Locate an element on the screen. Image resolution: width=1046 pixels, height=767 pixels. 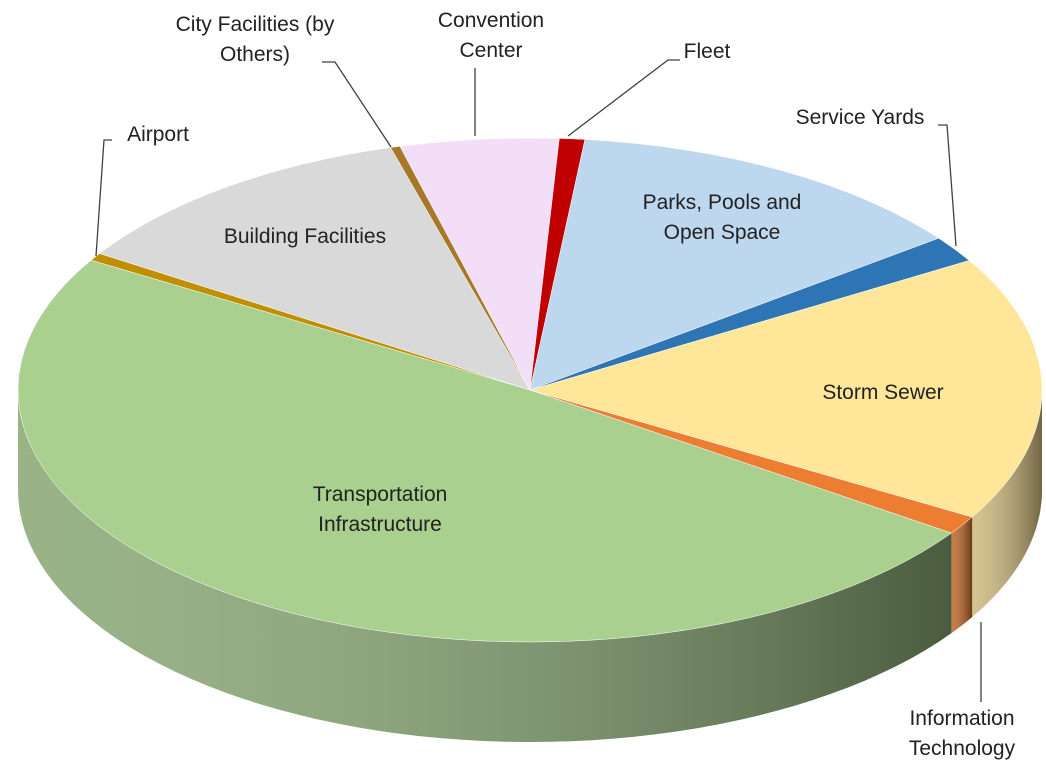
data-label: Transportation Infrastructure is located at coordinates (380, 509).